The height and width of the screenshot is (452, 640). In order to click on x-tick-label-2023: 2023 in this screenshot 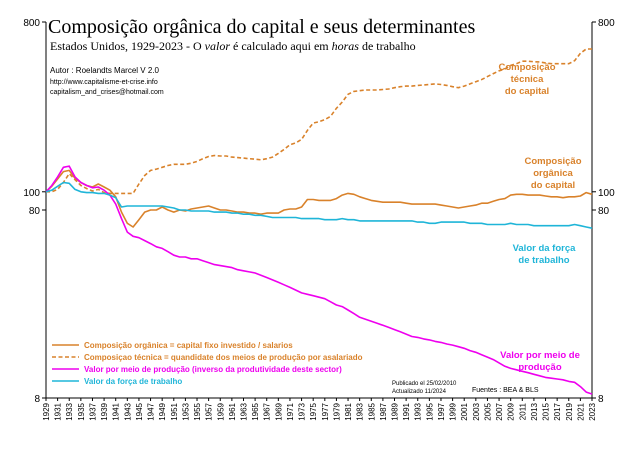, I will do `click(592, 411)`.